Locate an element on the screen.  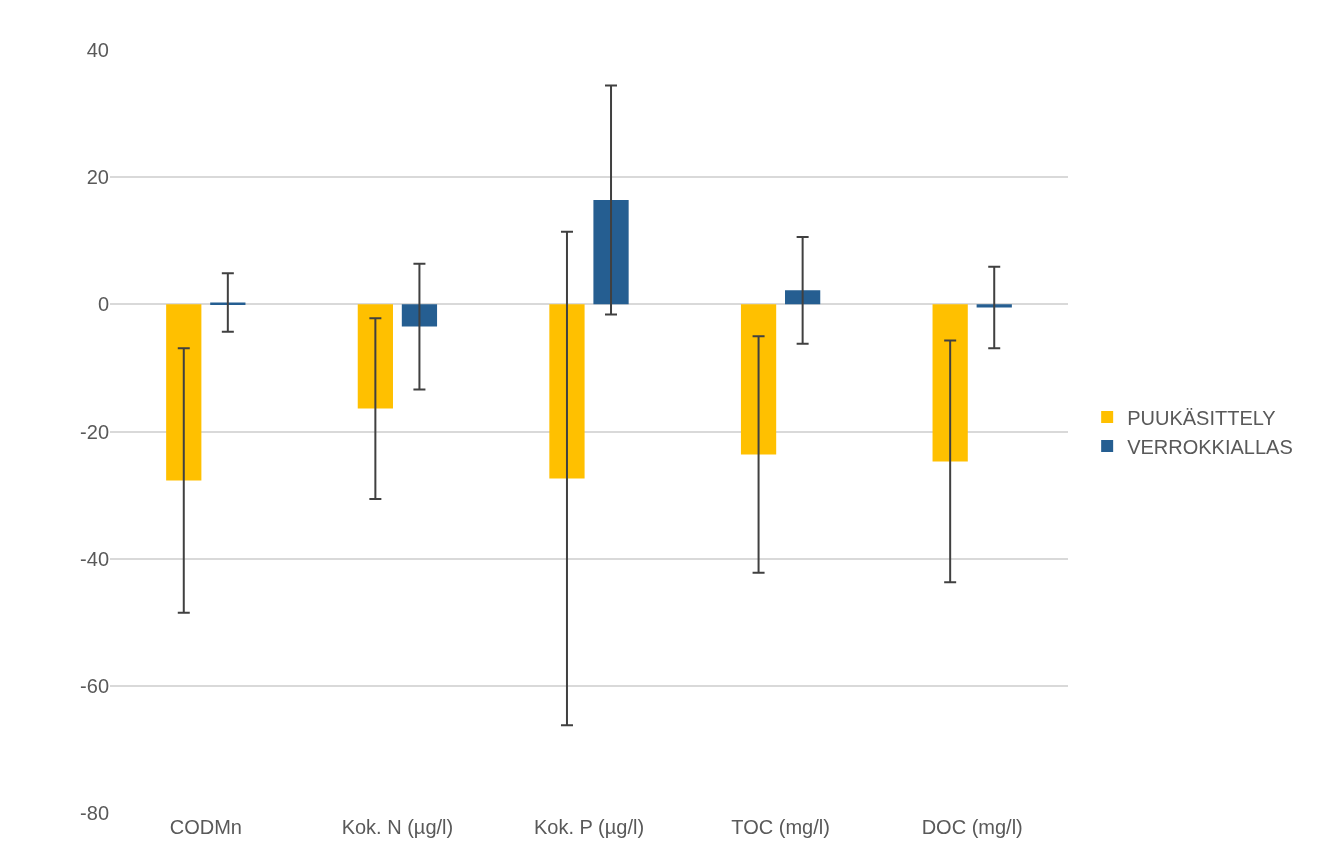
y-tick-label: -60 is located at coordinates (94, 685).